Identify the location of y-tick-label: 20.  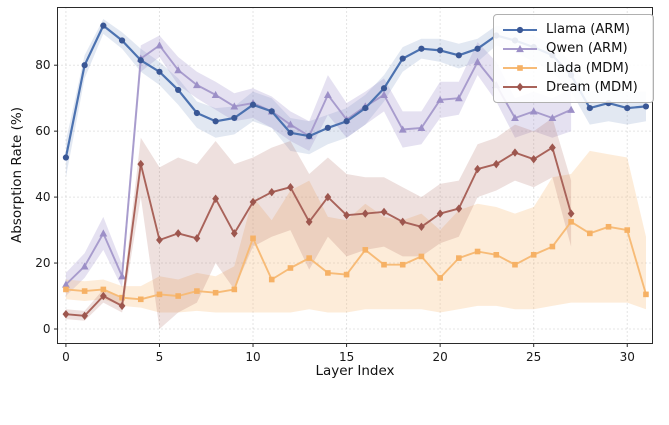
(42, 263).